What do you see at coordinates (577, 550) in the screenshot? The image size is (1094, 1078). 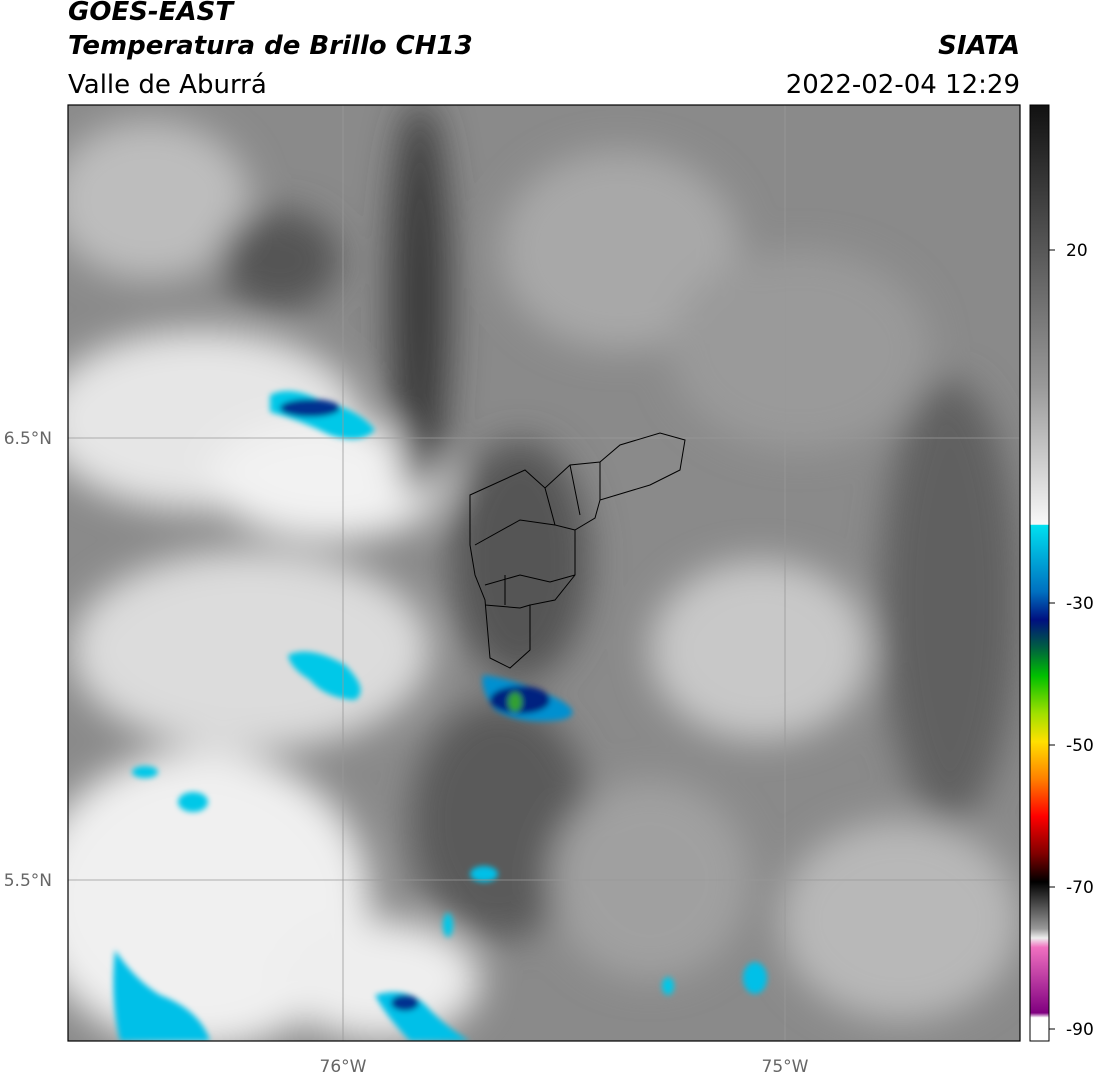 I see `boundaries` at bounding box center [577, 550].